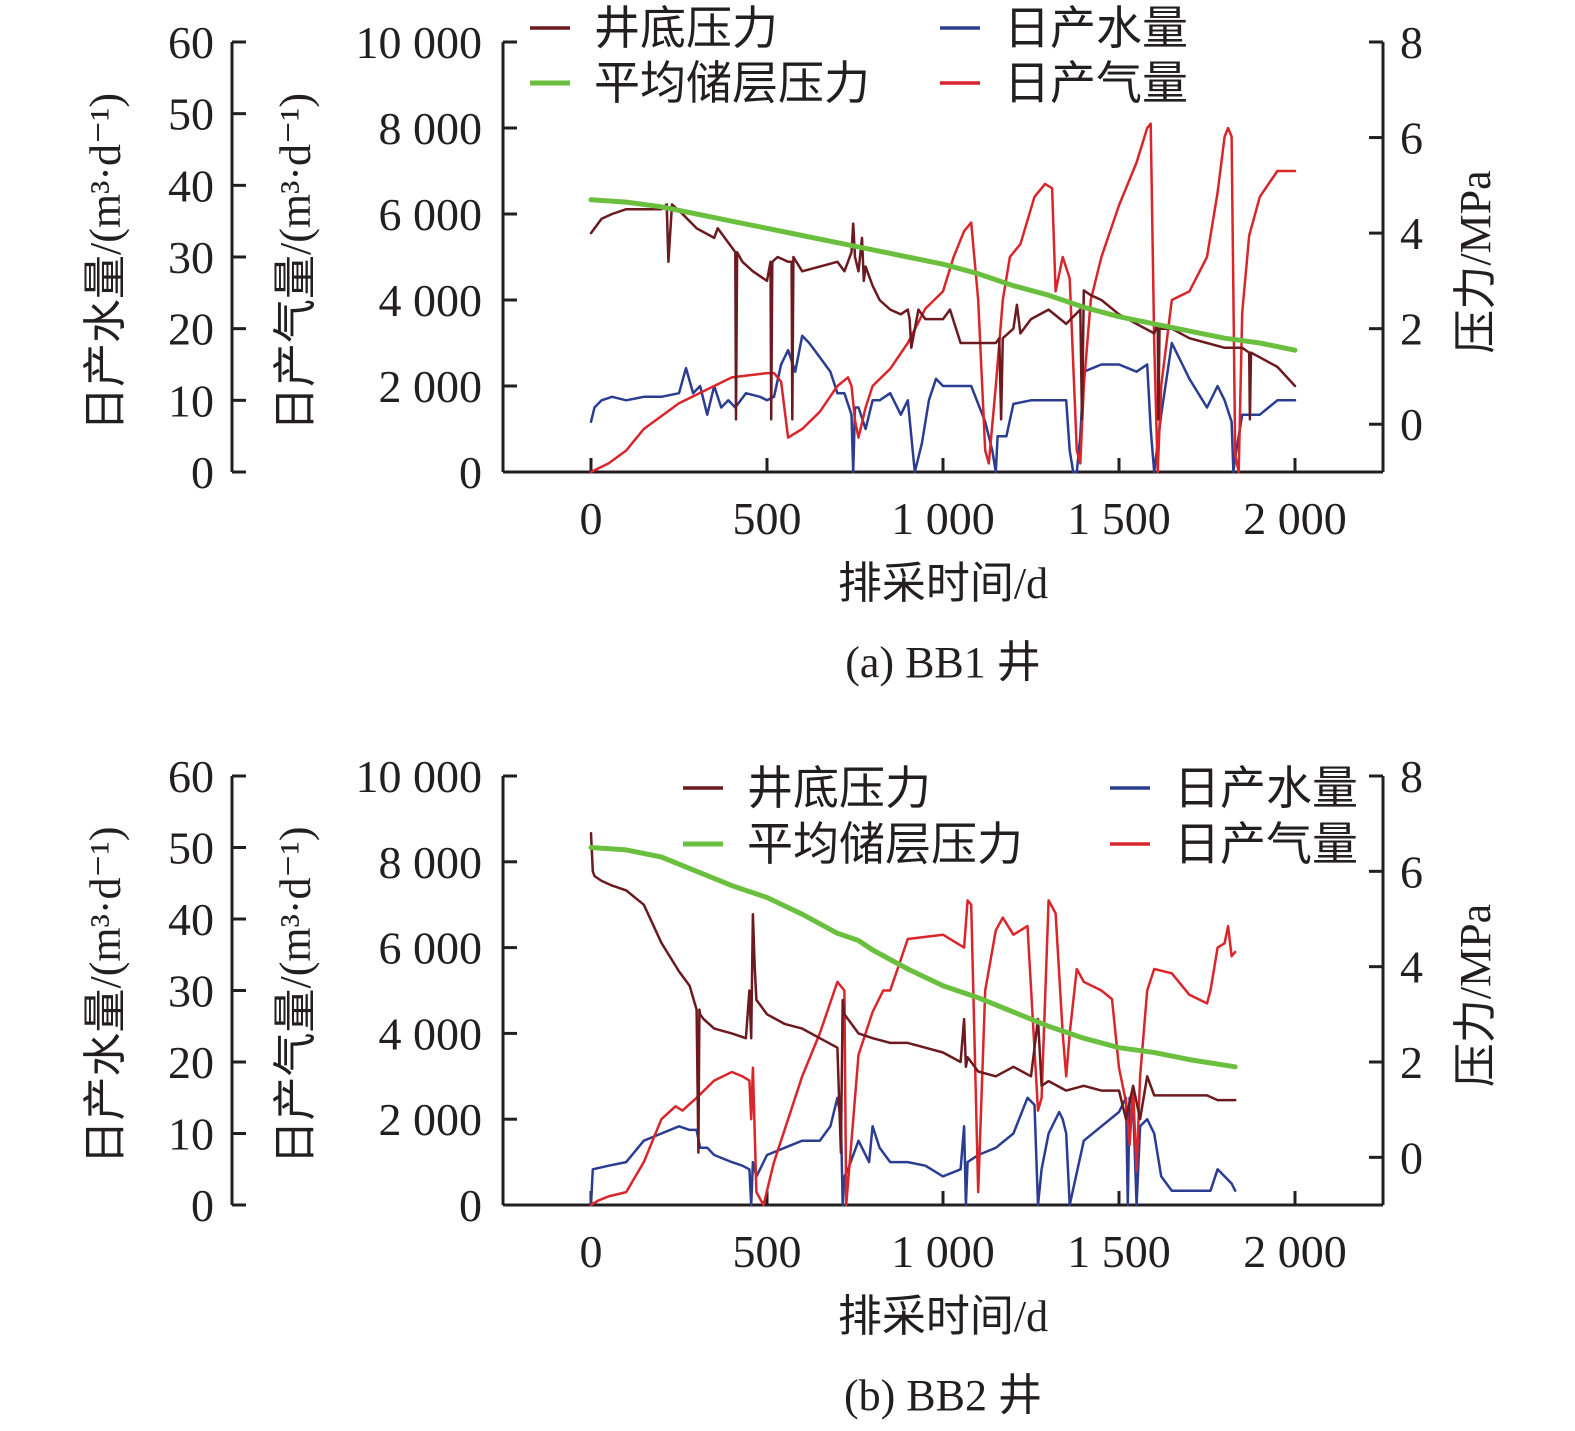 This screenshot has width=1575, height=1431. What do you see at coordinates (943, 662) in the screenshot?
I see `chart-caption: (a) BB1 井` at bounding box center [943, 662].